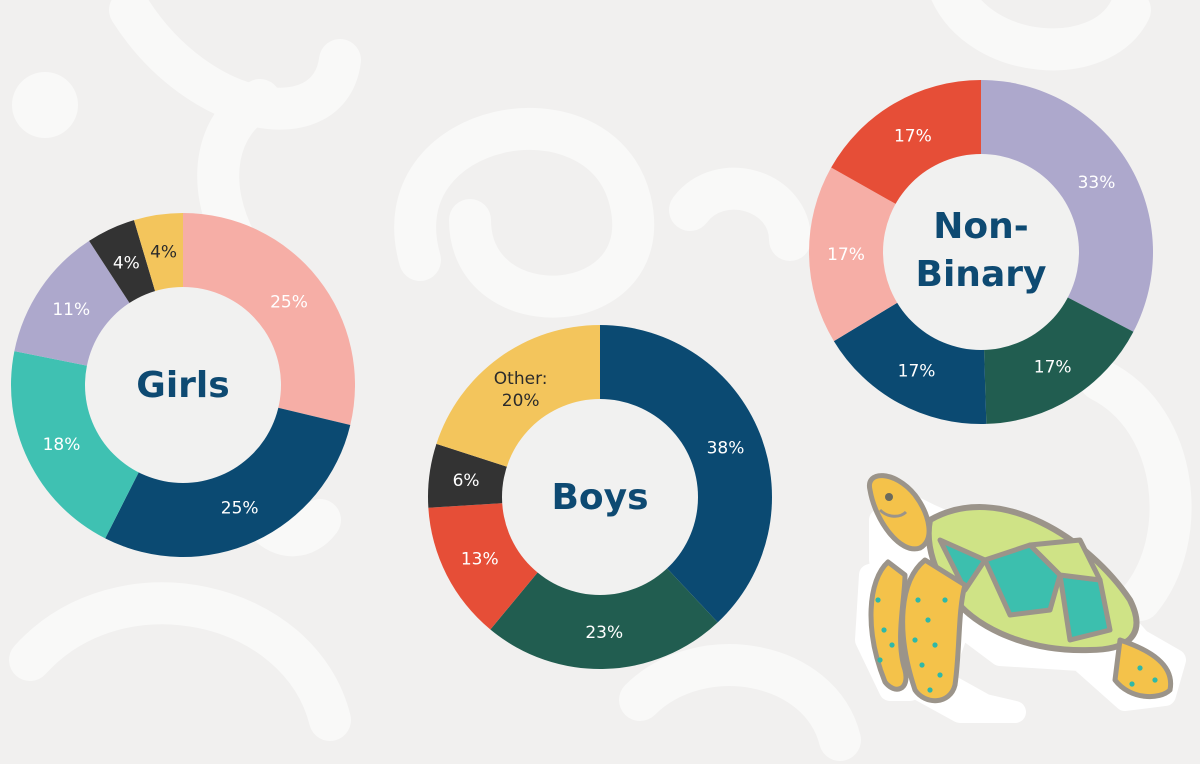  Describe the element at coordinates (846, 255) in the screenshot. I see `non-binary-slice-label-3: 17%` at that location.